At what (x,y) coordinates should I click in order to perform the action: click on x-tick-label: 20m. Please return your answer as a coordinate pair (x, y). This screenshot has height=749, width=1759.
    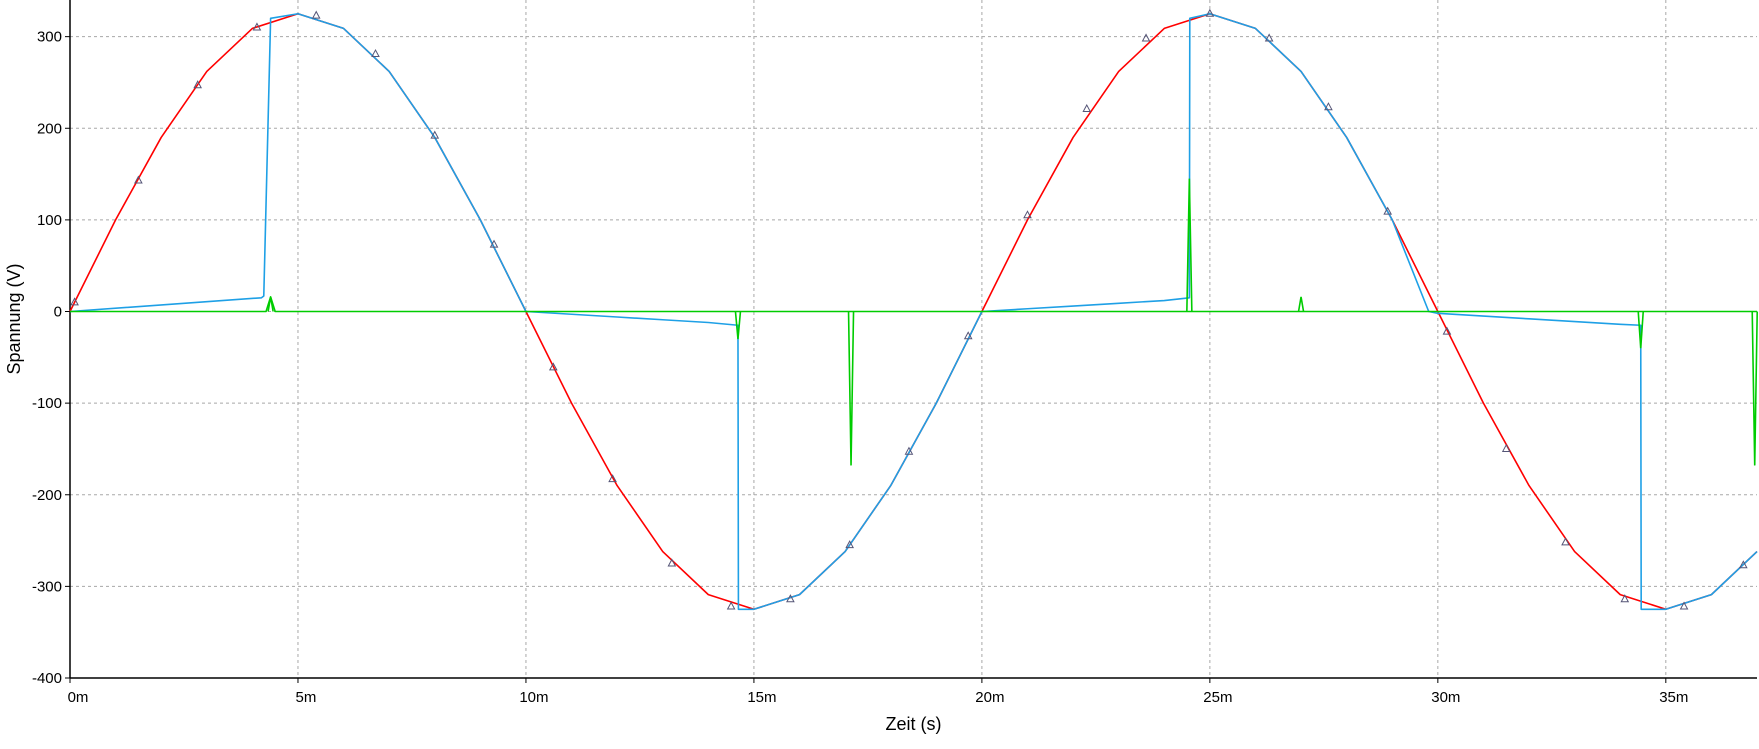
    Looking at the image, I should click on (989, 697).